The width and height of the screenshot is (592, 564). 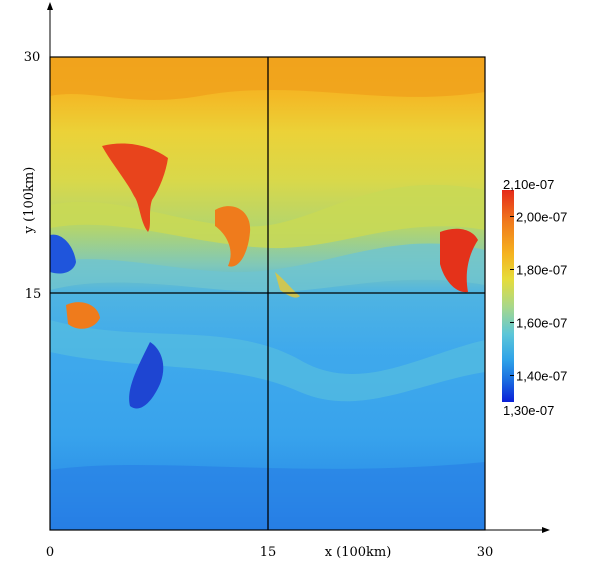 What do you see at coordinates (287, 285) in the screenshot?
I see `filament-near-center` at bounding box center [287, 285].